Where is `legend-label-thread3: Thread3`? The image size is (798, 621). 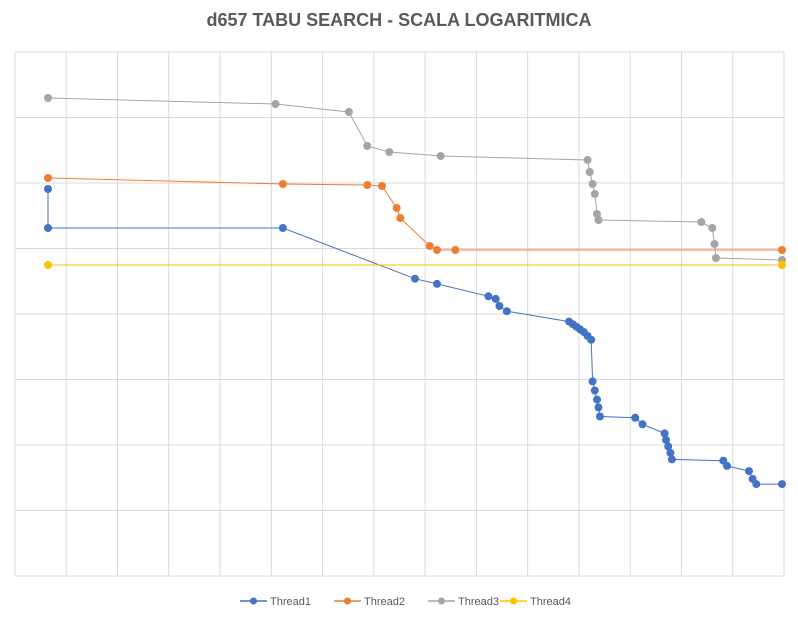
legend-label-thread3: Thread3 is located at coordinates (478, 602).